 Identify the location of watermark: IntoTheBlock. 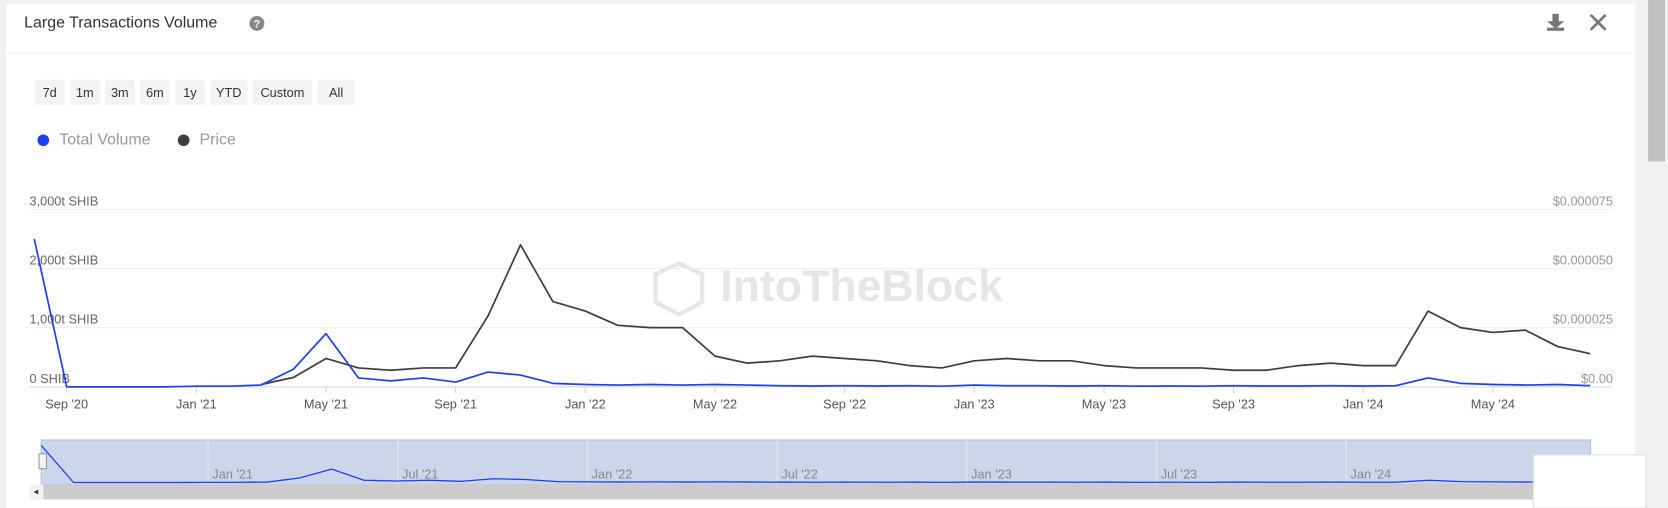
(861, 286).